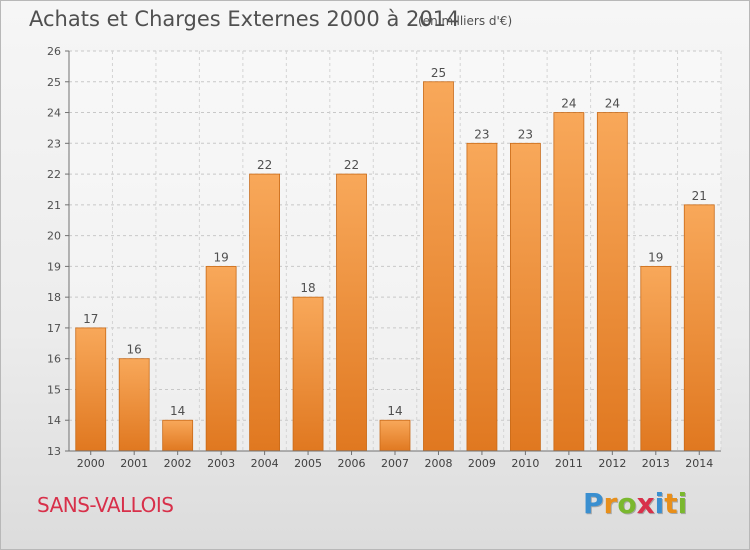 This screenshot has width=750, height=550. What do you see at coordinates (308, 463) in the screenshot?
I see `x-tick-label: 2005` at bounding box center [308, 463].